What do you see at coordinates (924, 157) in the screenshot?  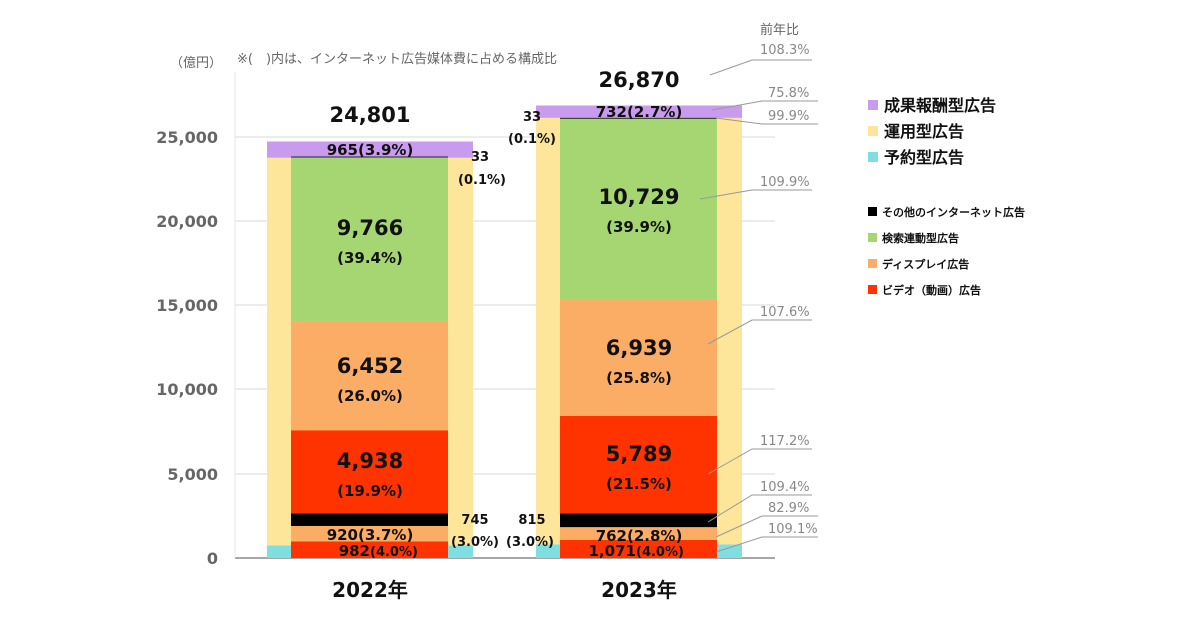 I see `legend-label-yoyaku: 予約型広告` at bounding box center [924, 157].